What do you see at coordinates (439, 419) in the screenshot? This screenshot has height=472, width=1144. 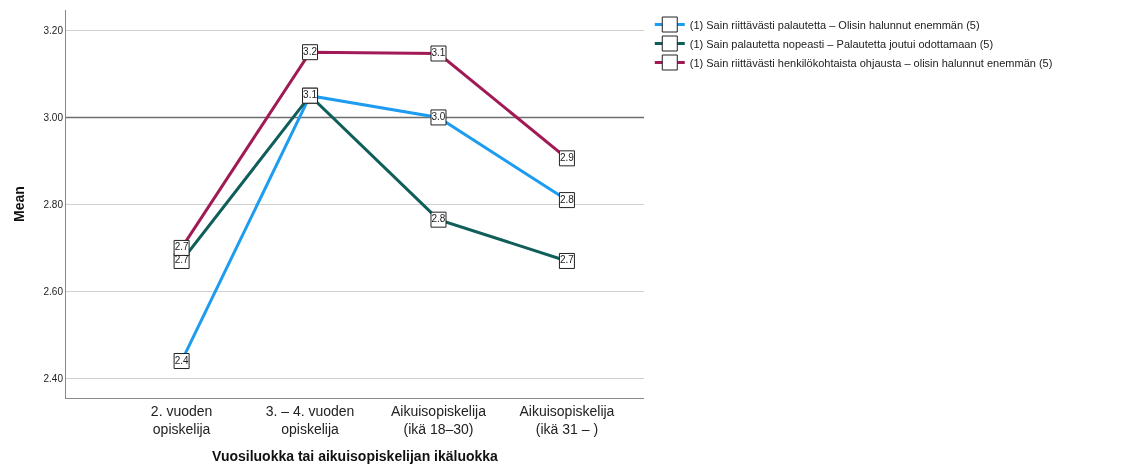 I see `x-tick-label: Aikuisopiskelija (ikä 18–30)` at bounding box center [439, 419].